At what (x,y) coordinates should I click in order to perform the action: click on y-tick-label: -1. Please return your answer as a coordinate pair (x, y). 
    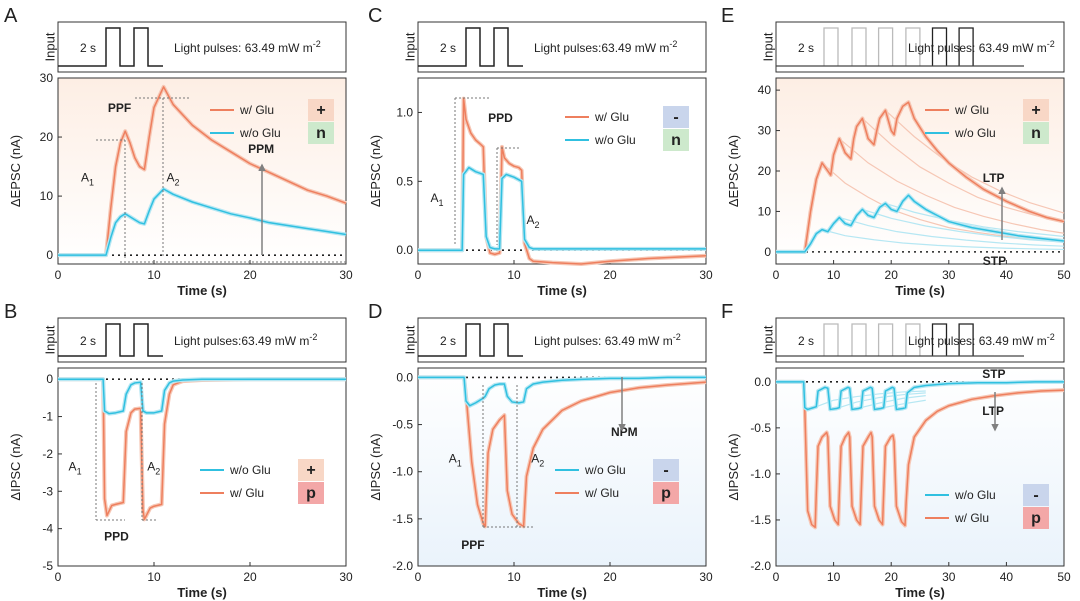
    Looking at the image, I should click on (47, 417).